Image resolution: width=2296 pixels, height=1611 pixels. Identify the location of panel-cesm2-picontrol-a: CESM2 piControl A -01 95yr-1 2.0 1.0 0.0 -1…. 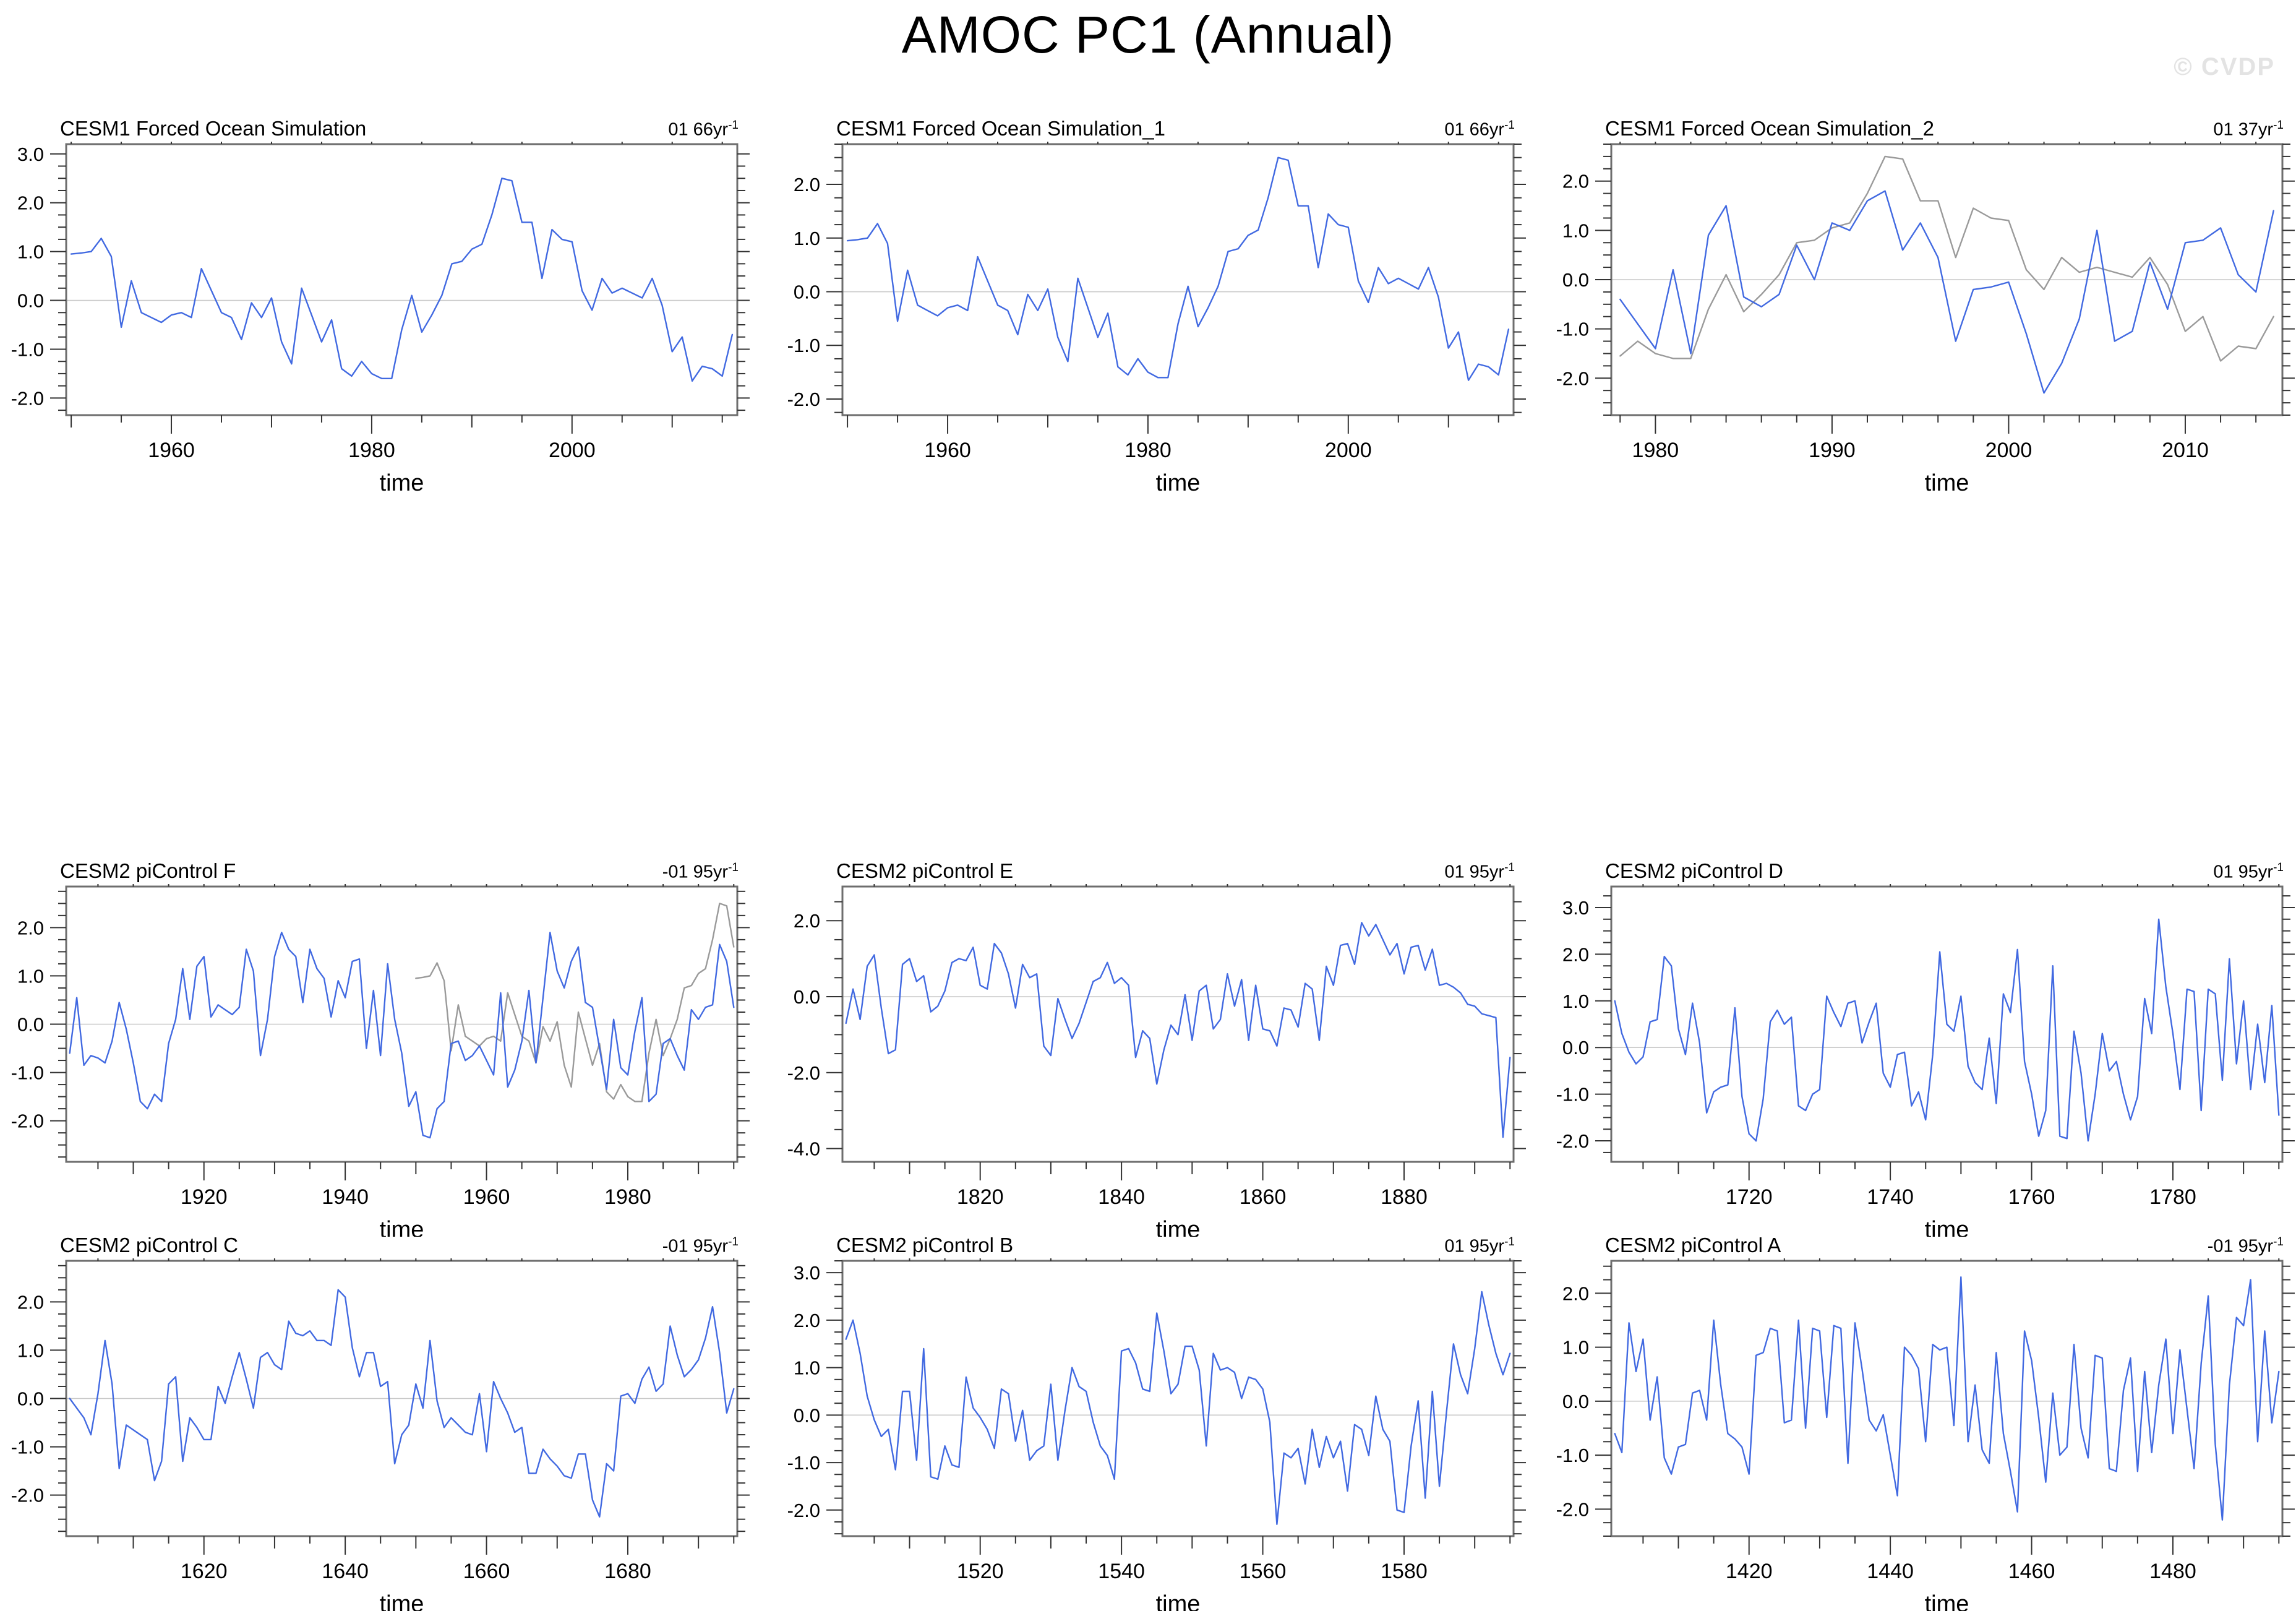
(1924, 1421).